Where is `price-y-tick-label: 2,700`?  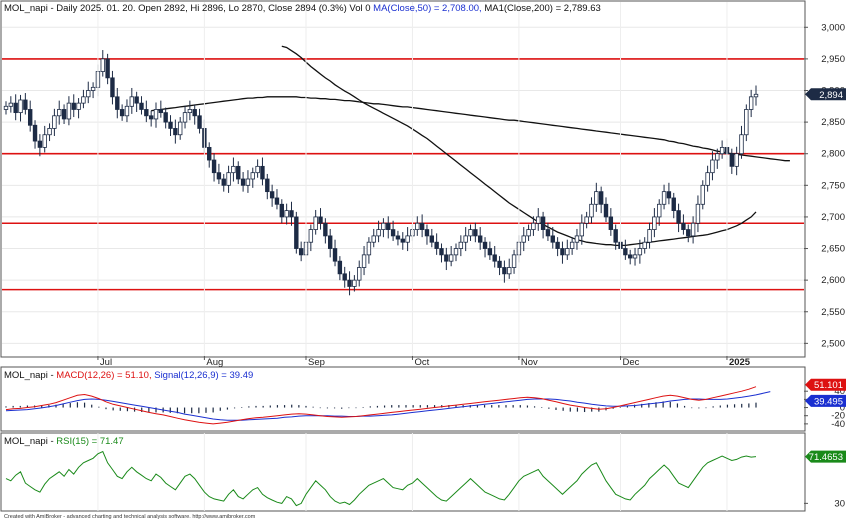
price-y-tick-label: 2,700 is located at coordinates (833, 217).